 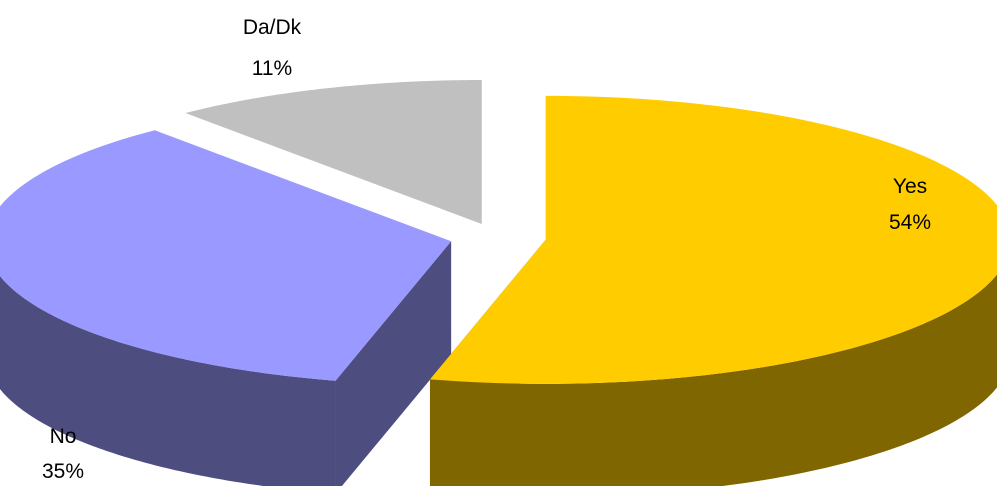 What do you see at coordinates (393, 363) in the screenshot?
I see `slice-cut-no` at bounding box center [393, 363].